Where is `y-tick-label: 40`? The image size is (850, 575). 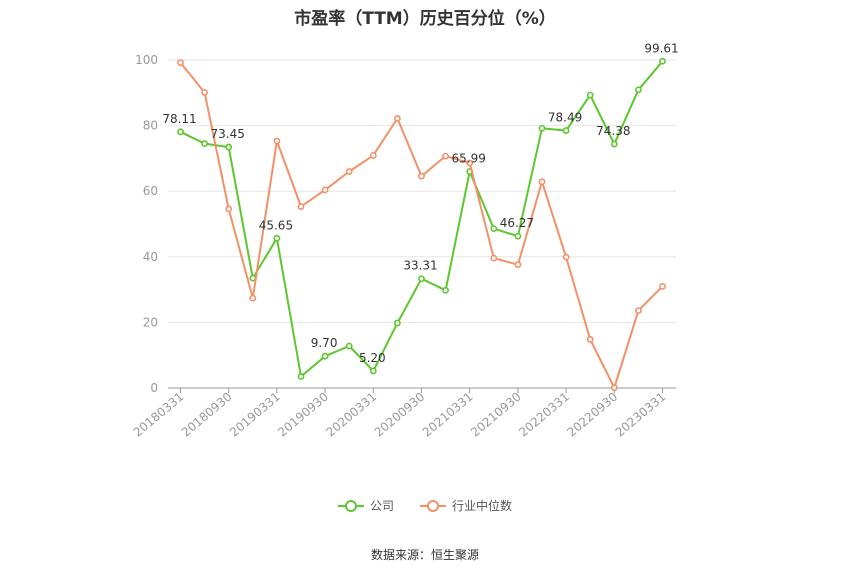
y-tick-label: 40 is located at coordinates (150, 257).